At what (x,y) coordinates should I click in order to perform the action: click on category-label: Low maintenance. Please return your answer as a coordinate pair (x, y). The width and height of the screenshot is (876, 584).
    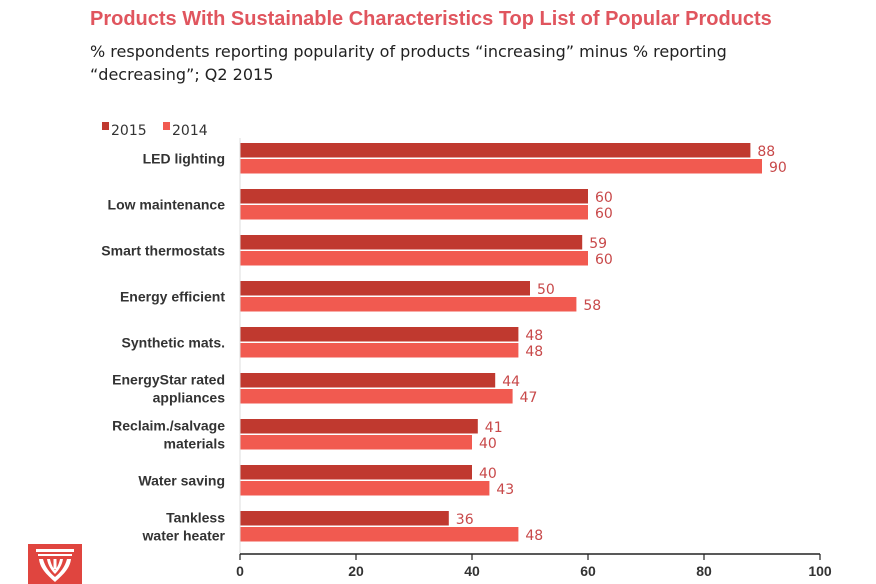
    Looking at the image, I should click on (167, 204).